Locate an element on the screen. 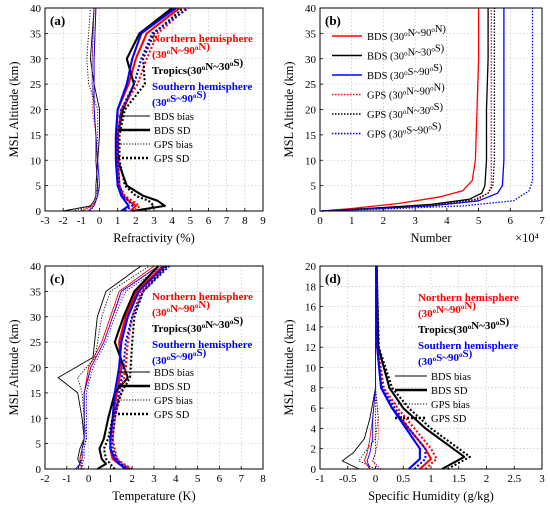  legend-label: GPS (30oS~90oS) is located at coordinates (404, 131).